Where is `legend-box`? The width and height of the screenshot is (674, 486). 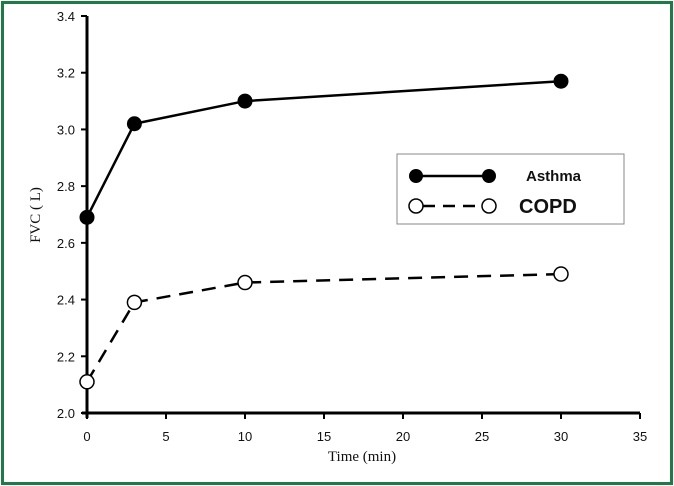
legend-box is located at coordinates (510, 189).